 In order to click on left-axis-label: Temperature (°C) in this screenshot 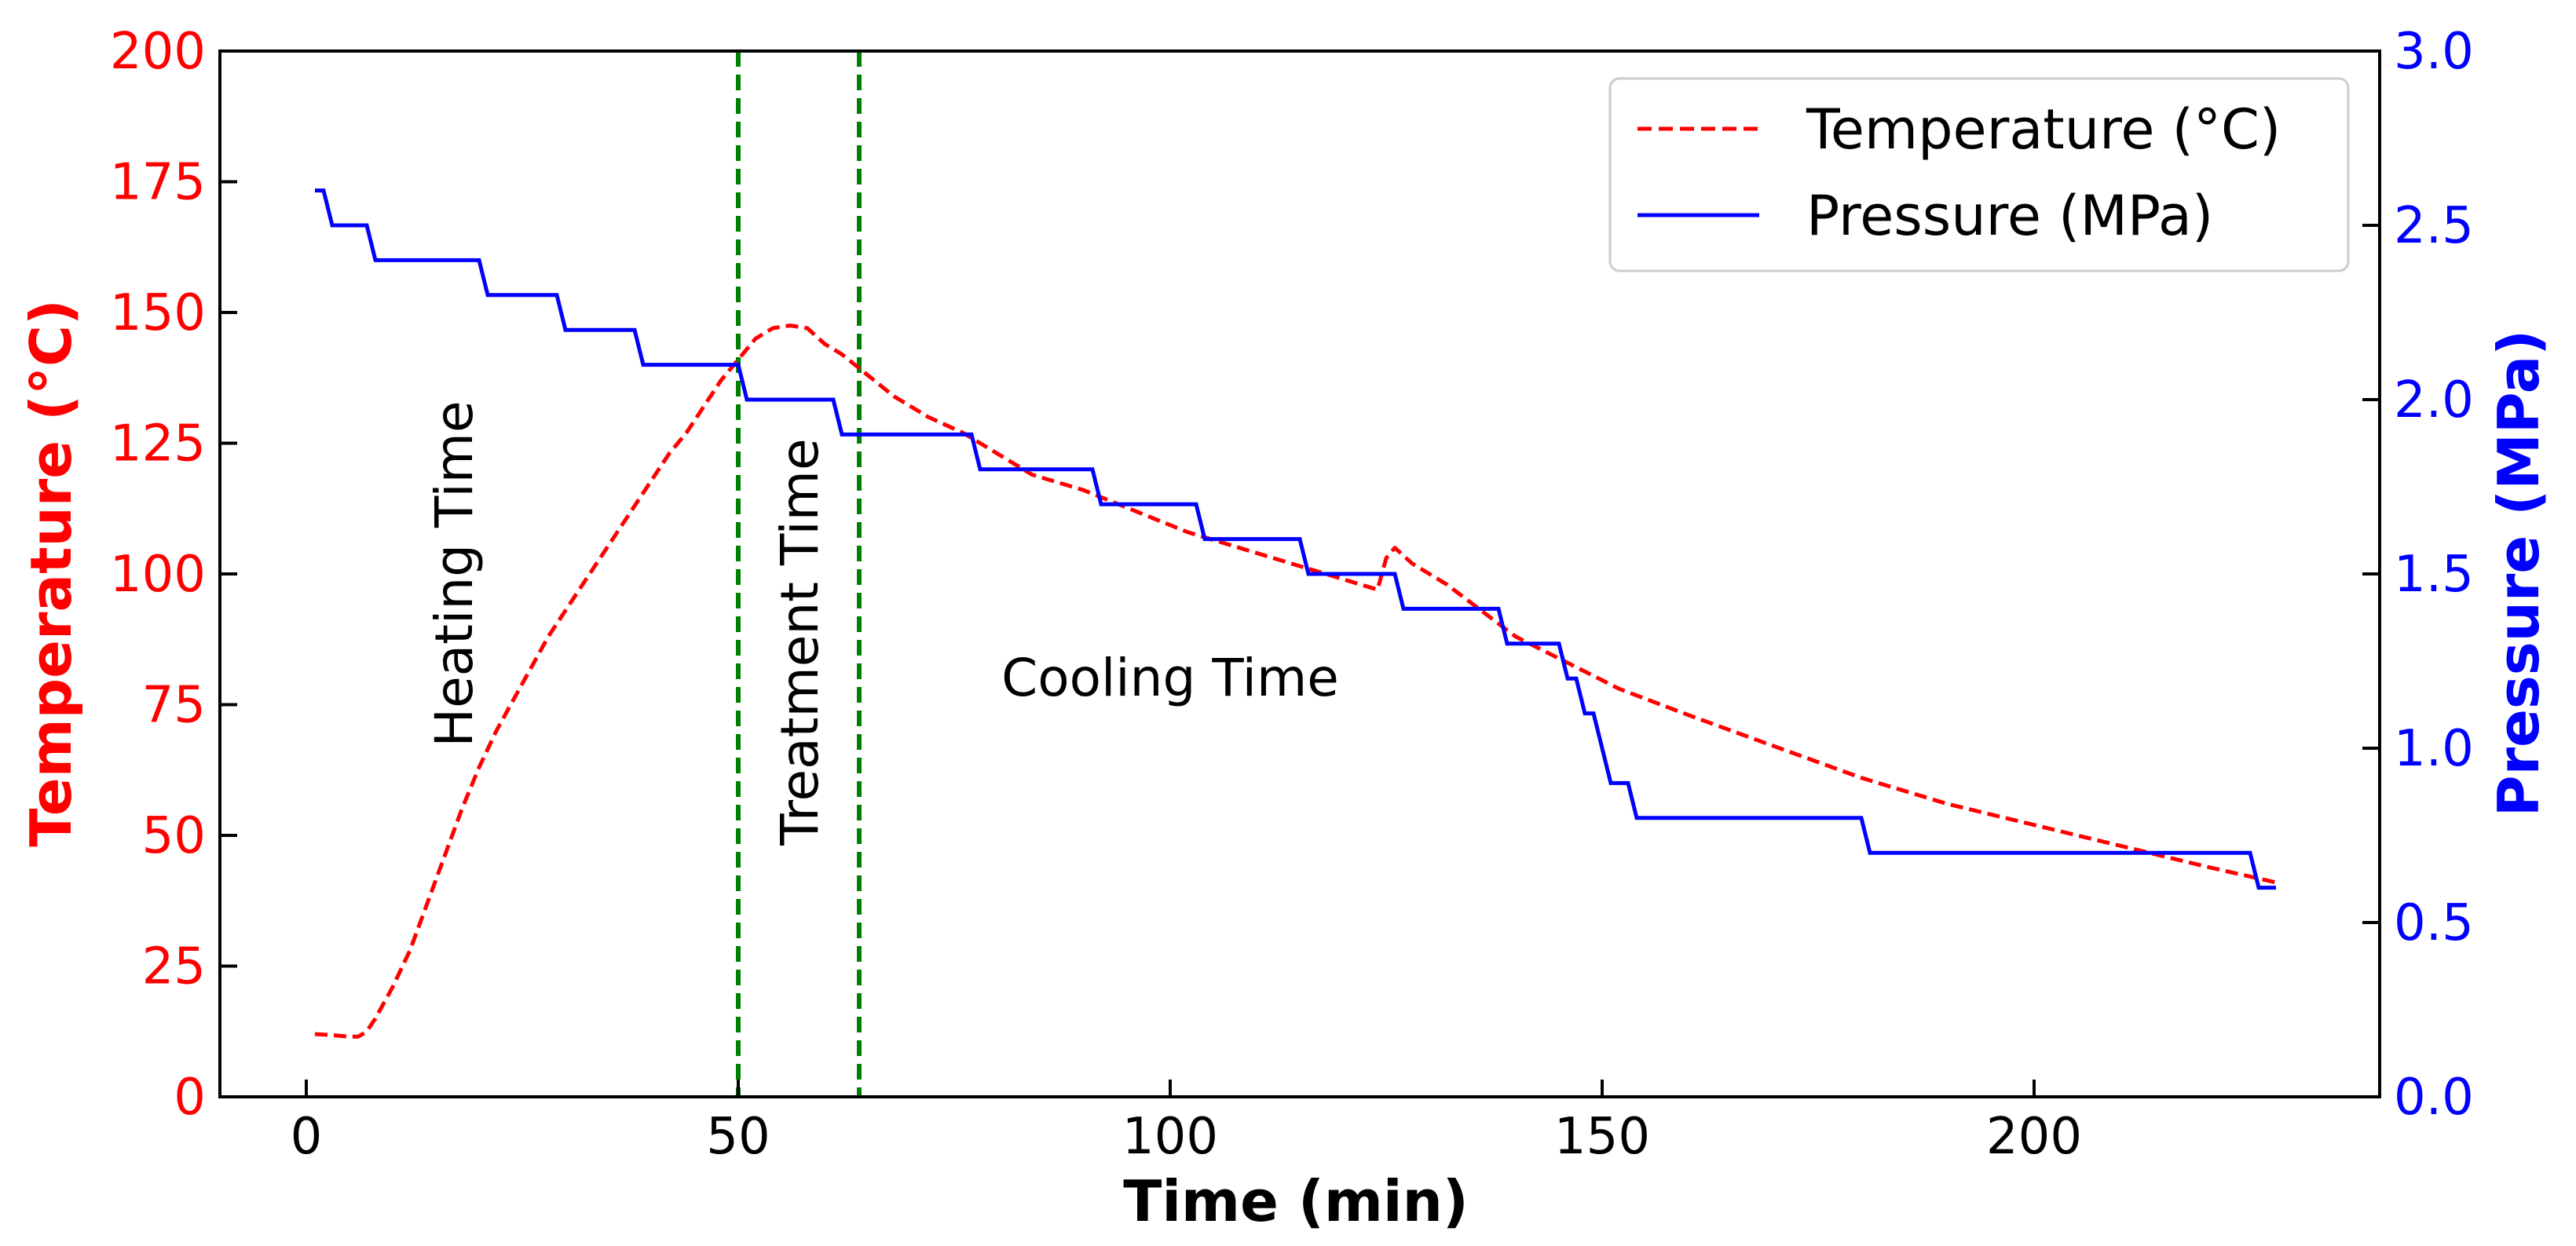, I will do `click(51, 573)`.